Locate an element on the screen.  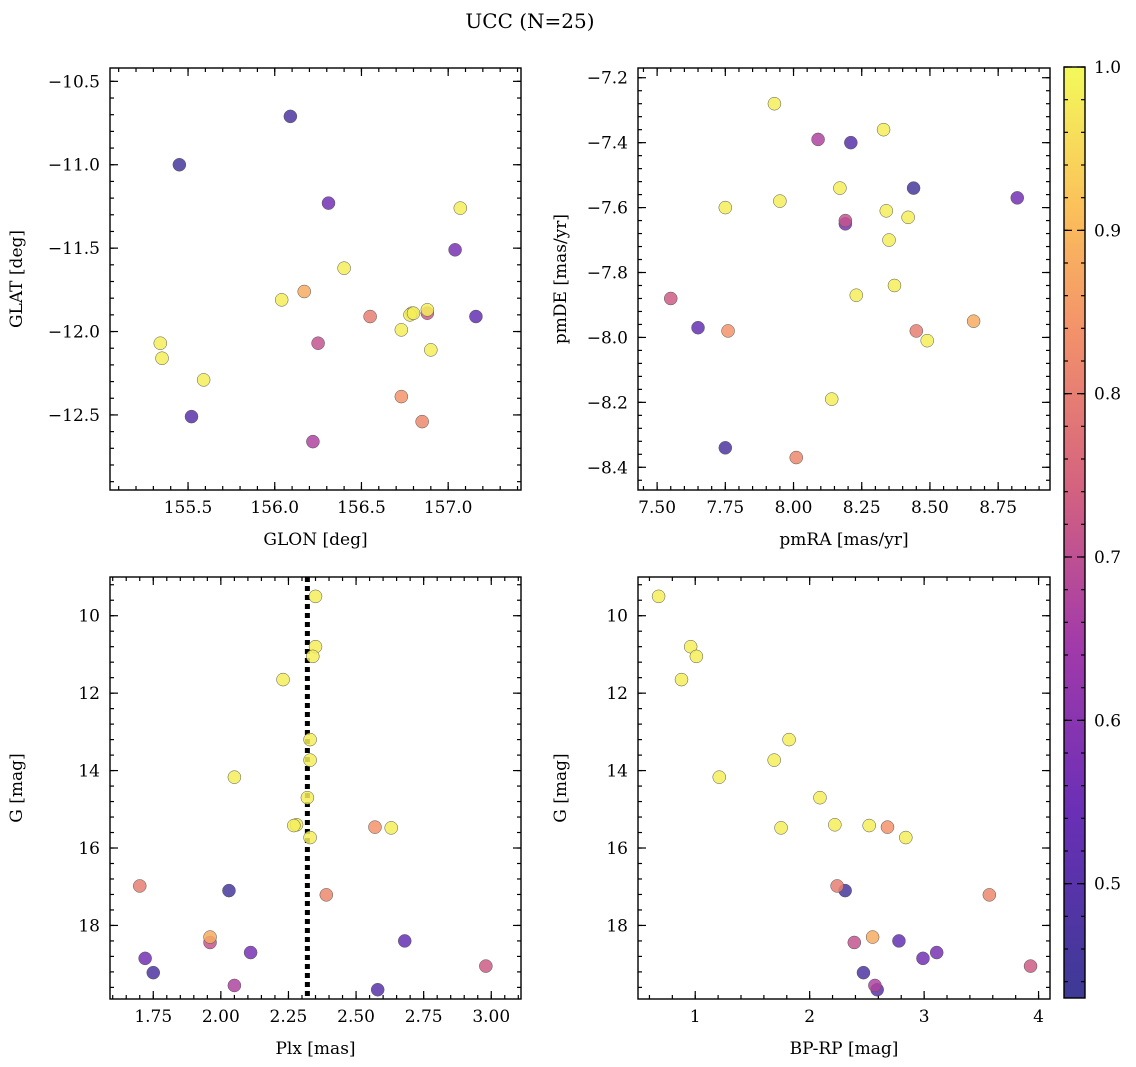
colorbar-tick-label: 0.6 is located at coordinates (1107, 721).